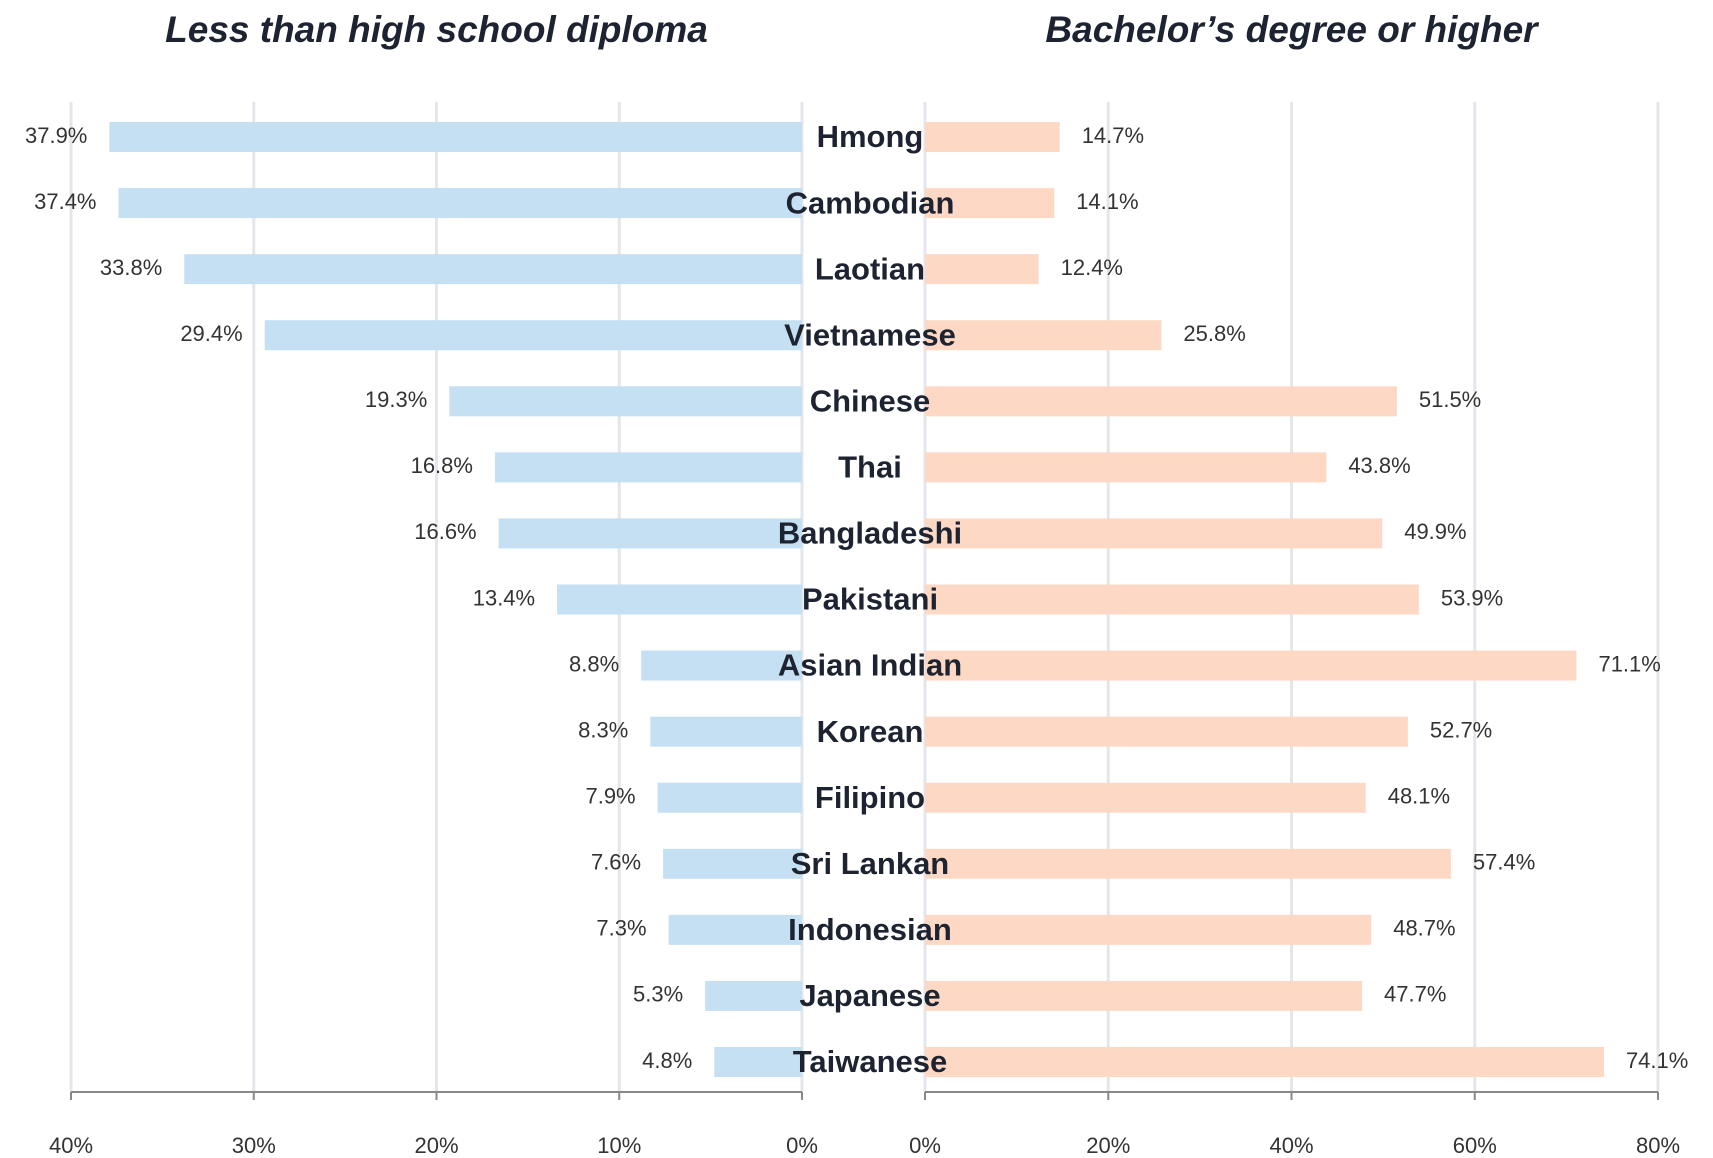 The image size is (1713, 1158). I want to click on data-label: 29.4%, so click(211, 333).